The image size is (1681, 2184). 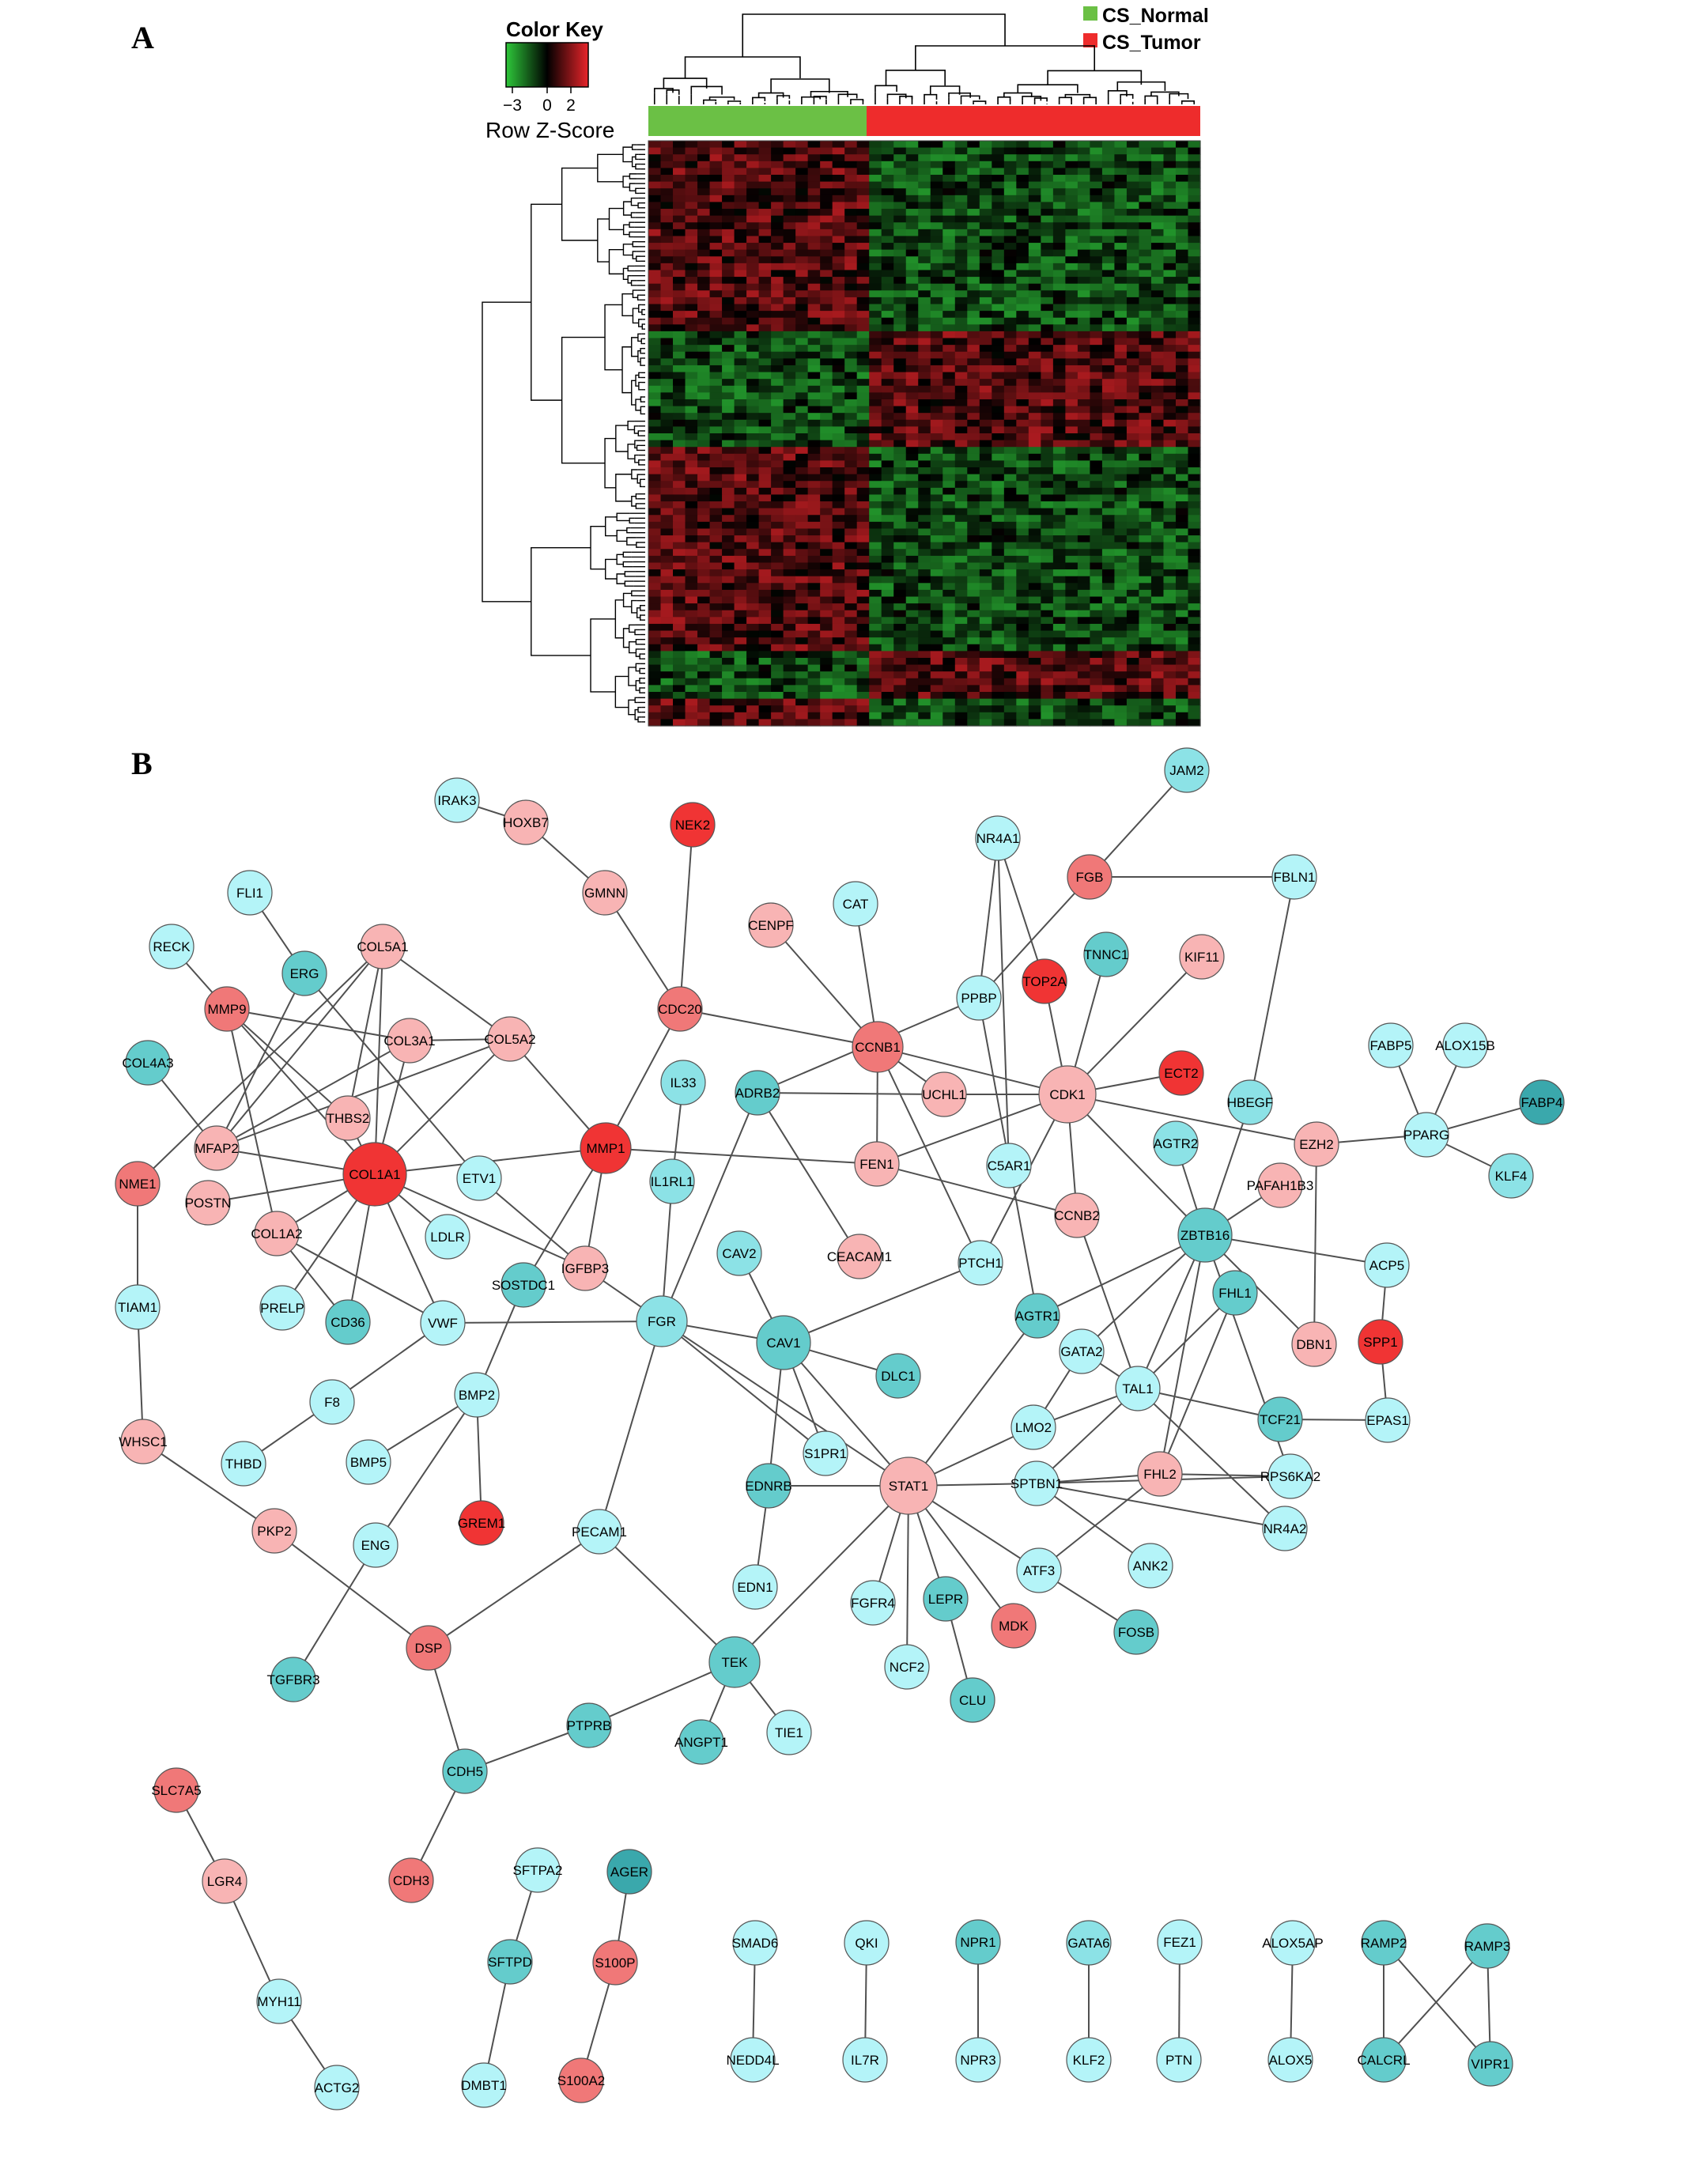 What do you see at coordinates (825, 1453) in the screenshot?
I see `node-s1pr1: S1PR1` at bounding box center [825, 1453].